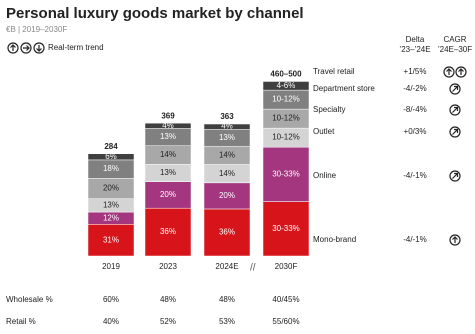  What do you see at coordinates (227, 116) in the screenshot?
I see `total-label: 363` at bounding box center [227, 116].